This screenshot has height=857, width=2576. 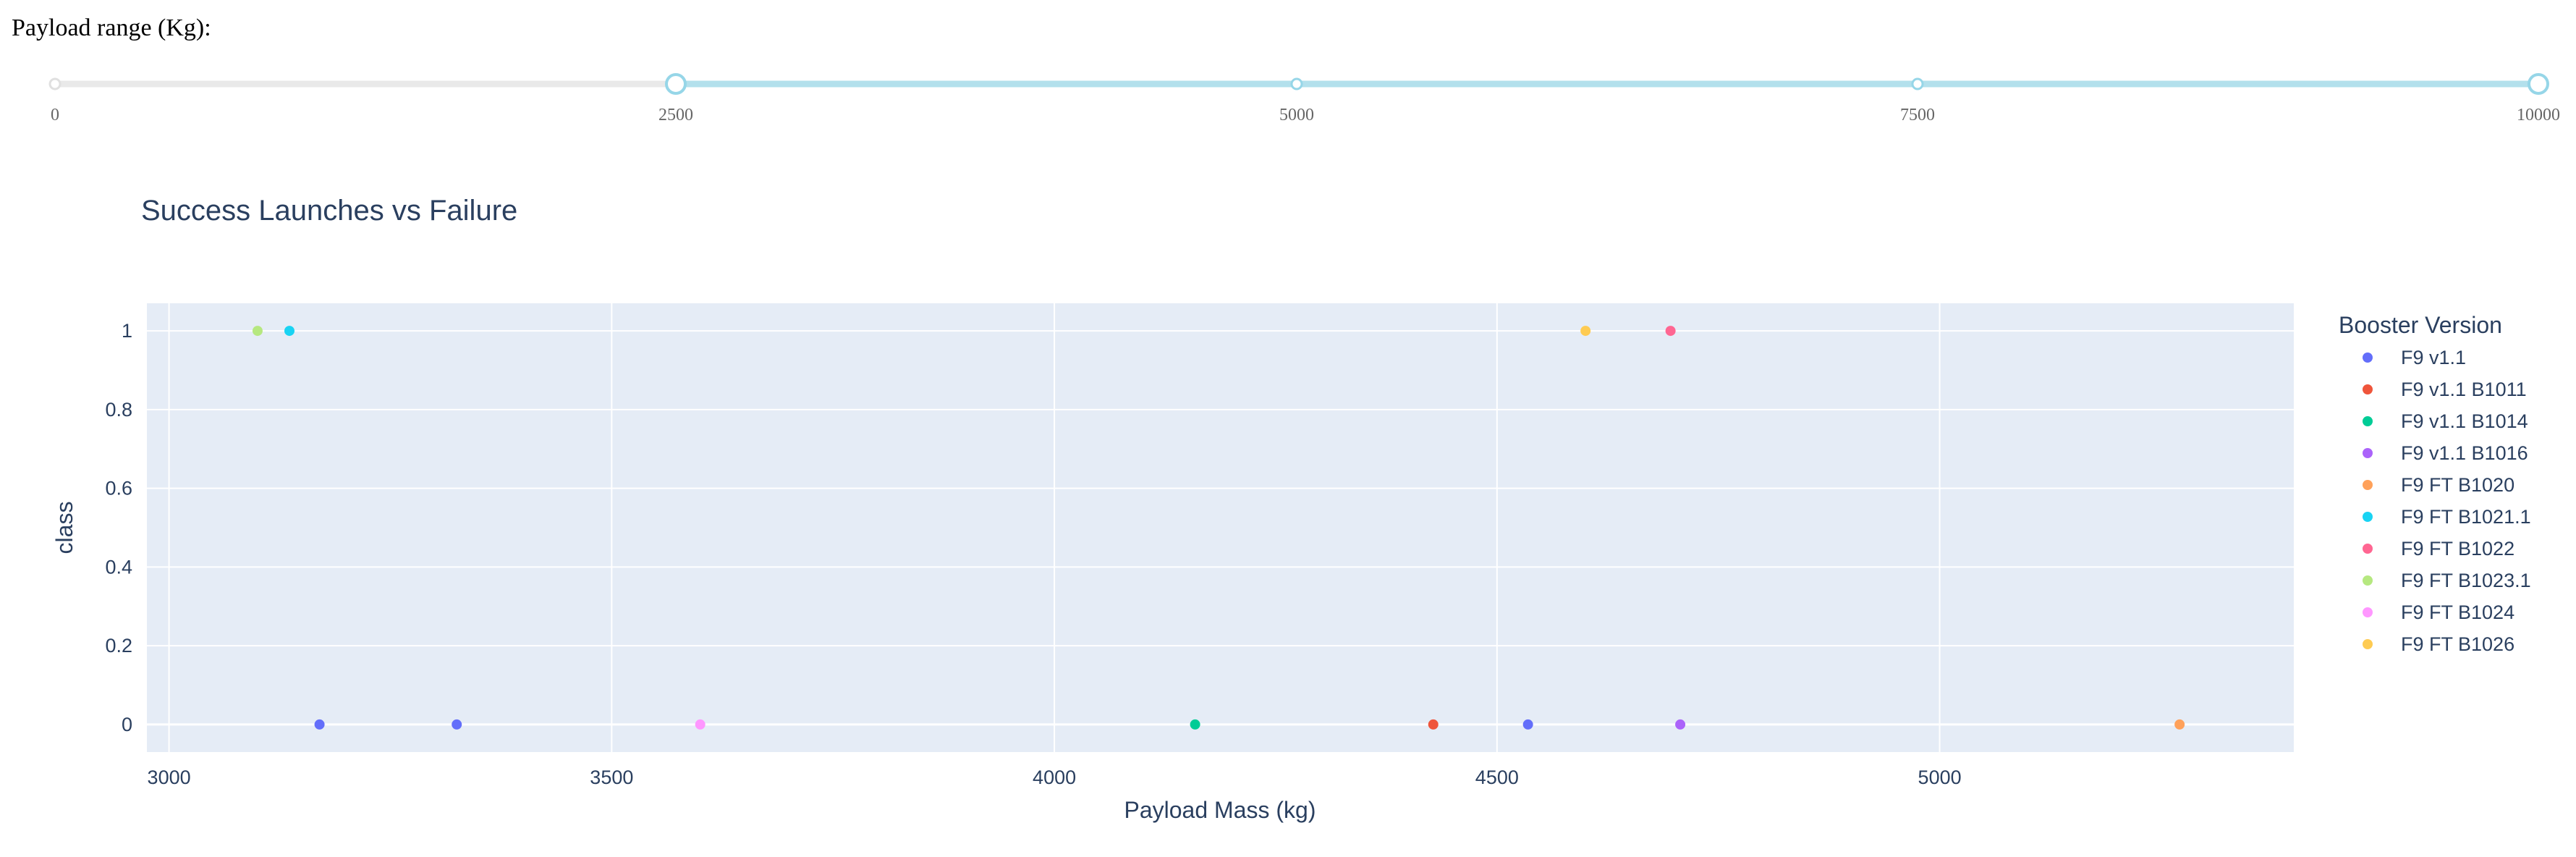 I want to click on slider-handle-min, so click(x=676, y=84).